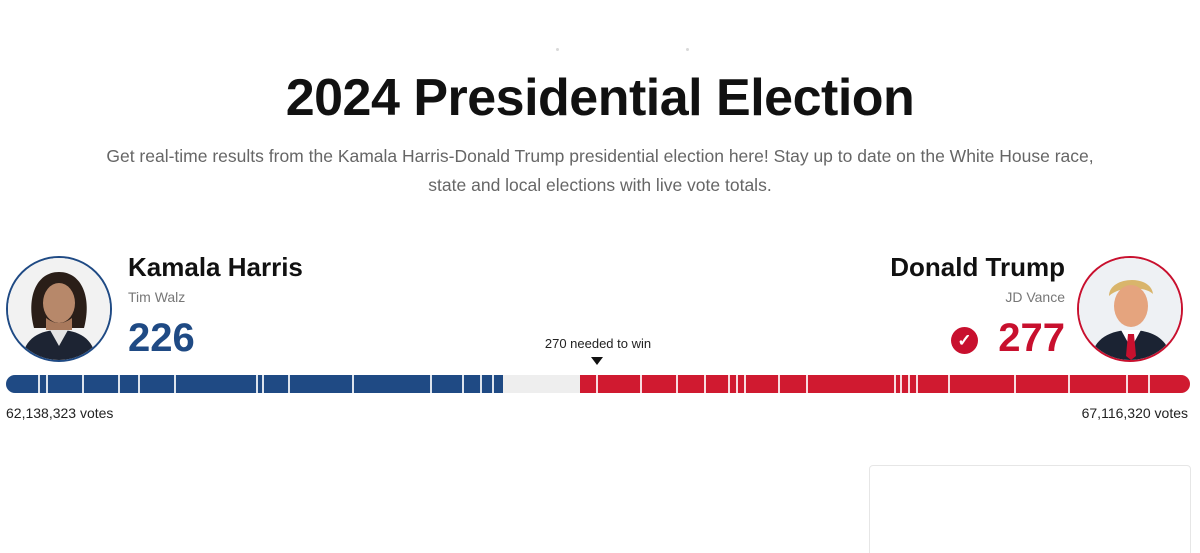  I want to click on electoral-vote-bar, so click(598, 384).